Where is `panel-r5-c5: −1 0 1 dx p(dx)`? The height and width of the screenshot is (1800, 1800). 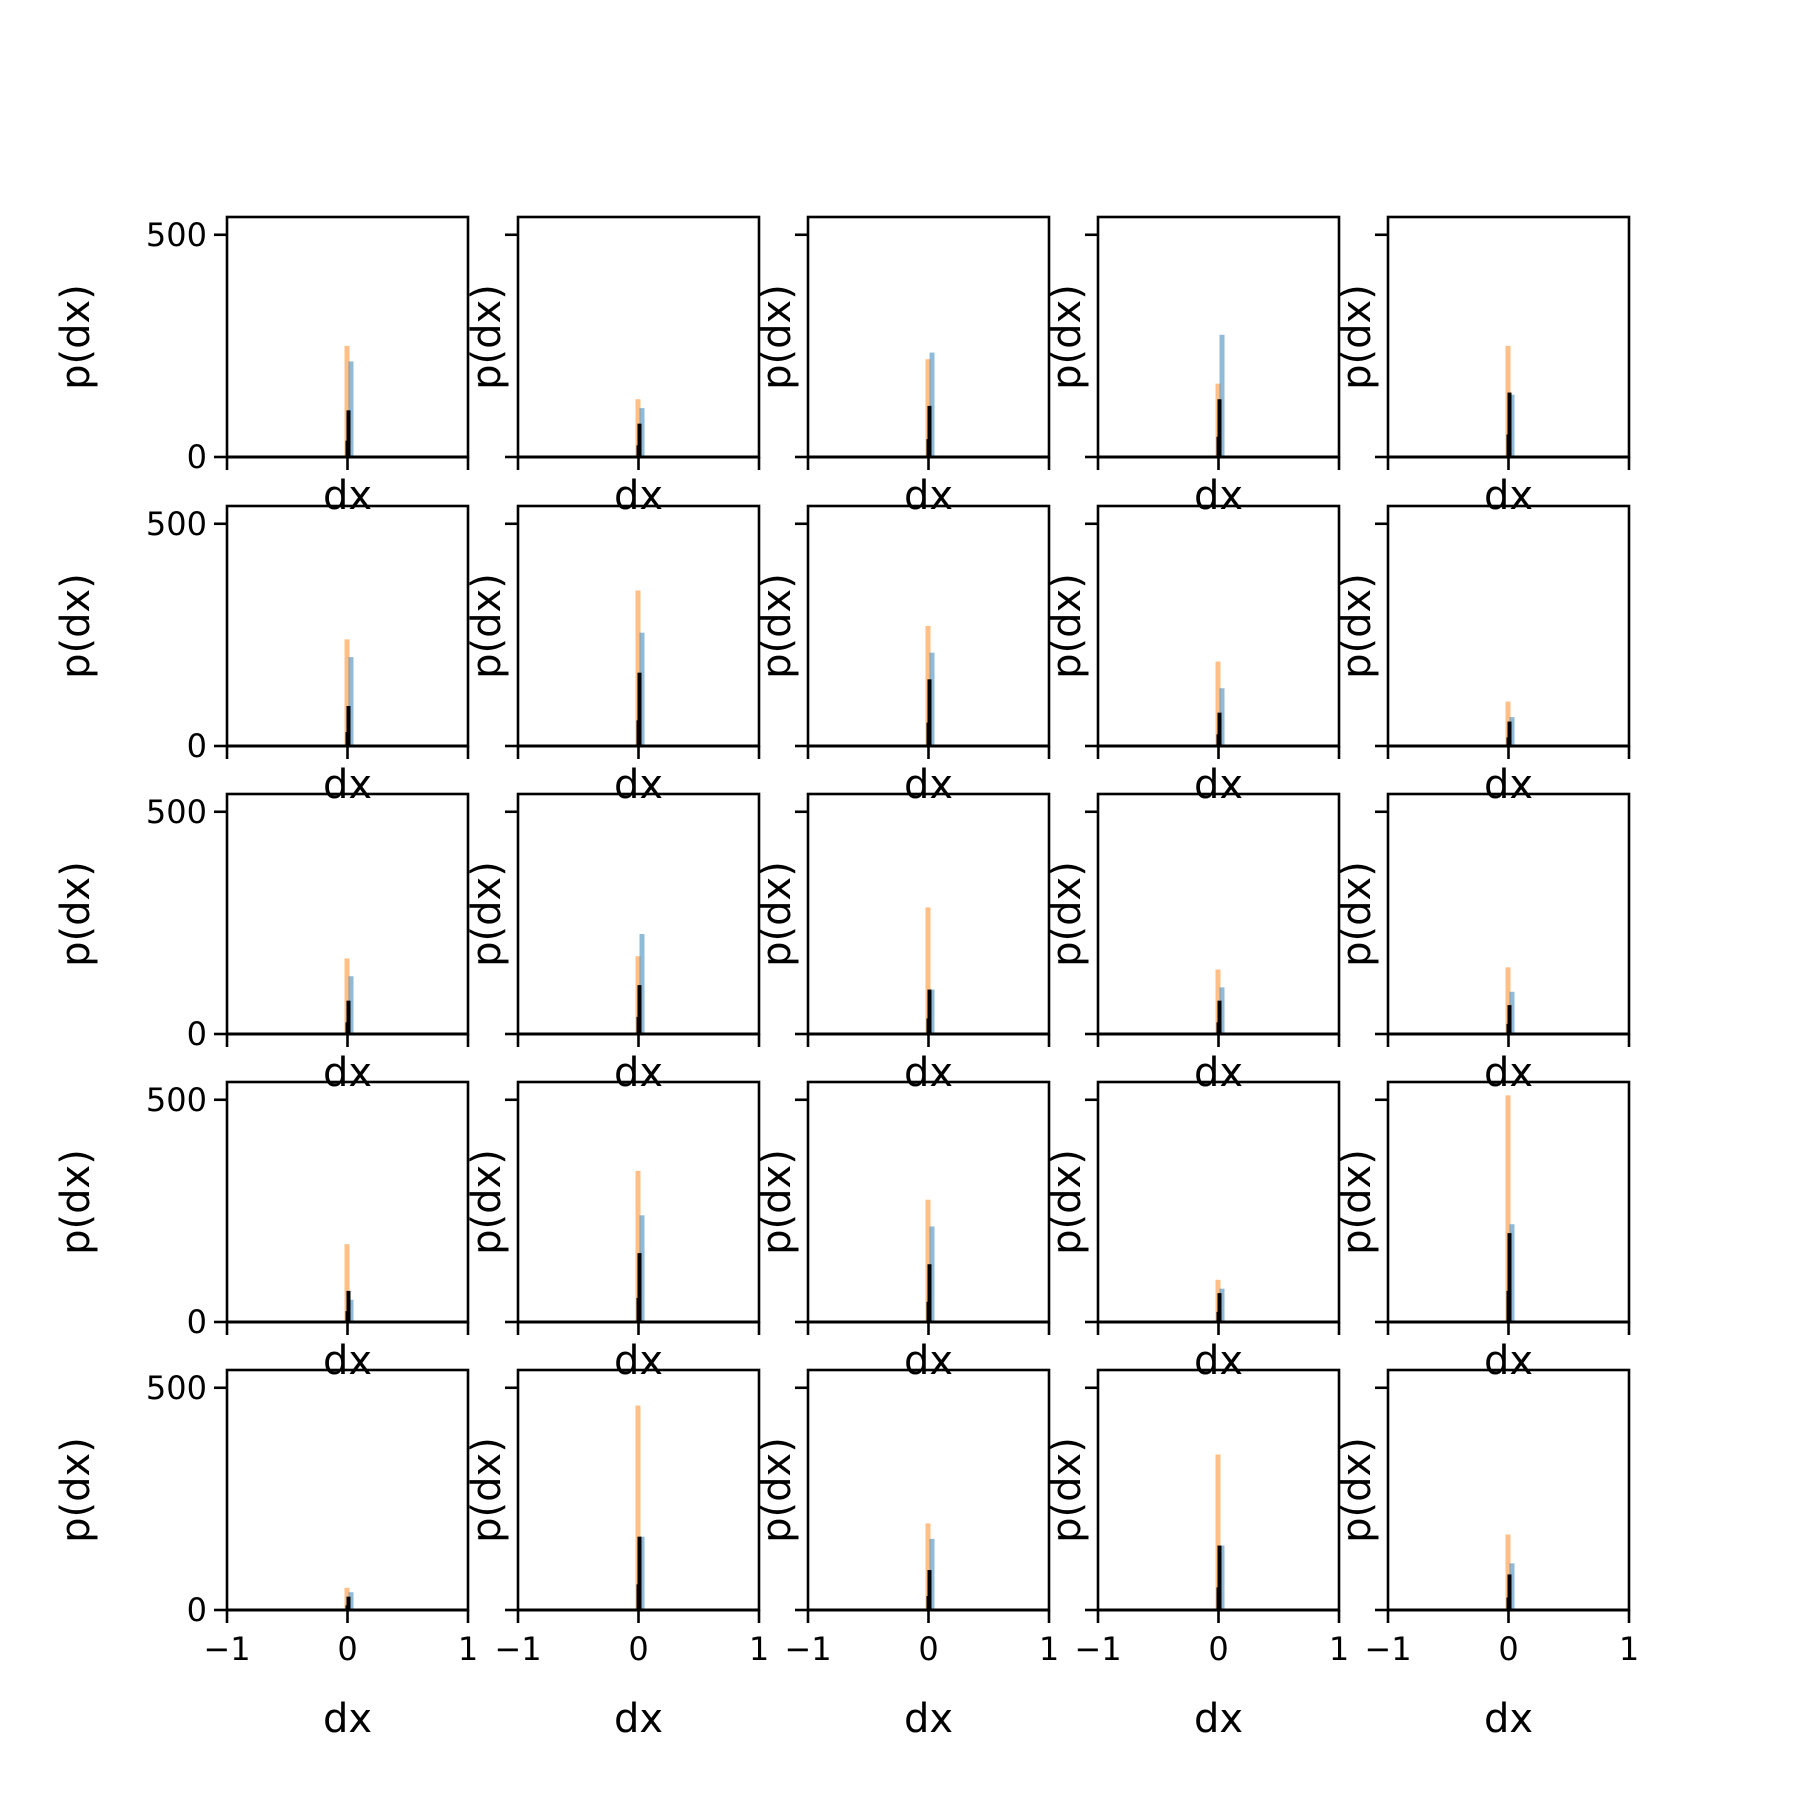 panel-r5-c5: −1 0 1 dx p(dx) is located at coordinates (1486, 1555).